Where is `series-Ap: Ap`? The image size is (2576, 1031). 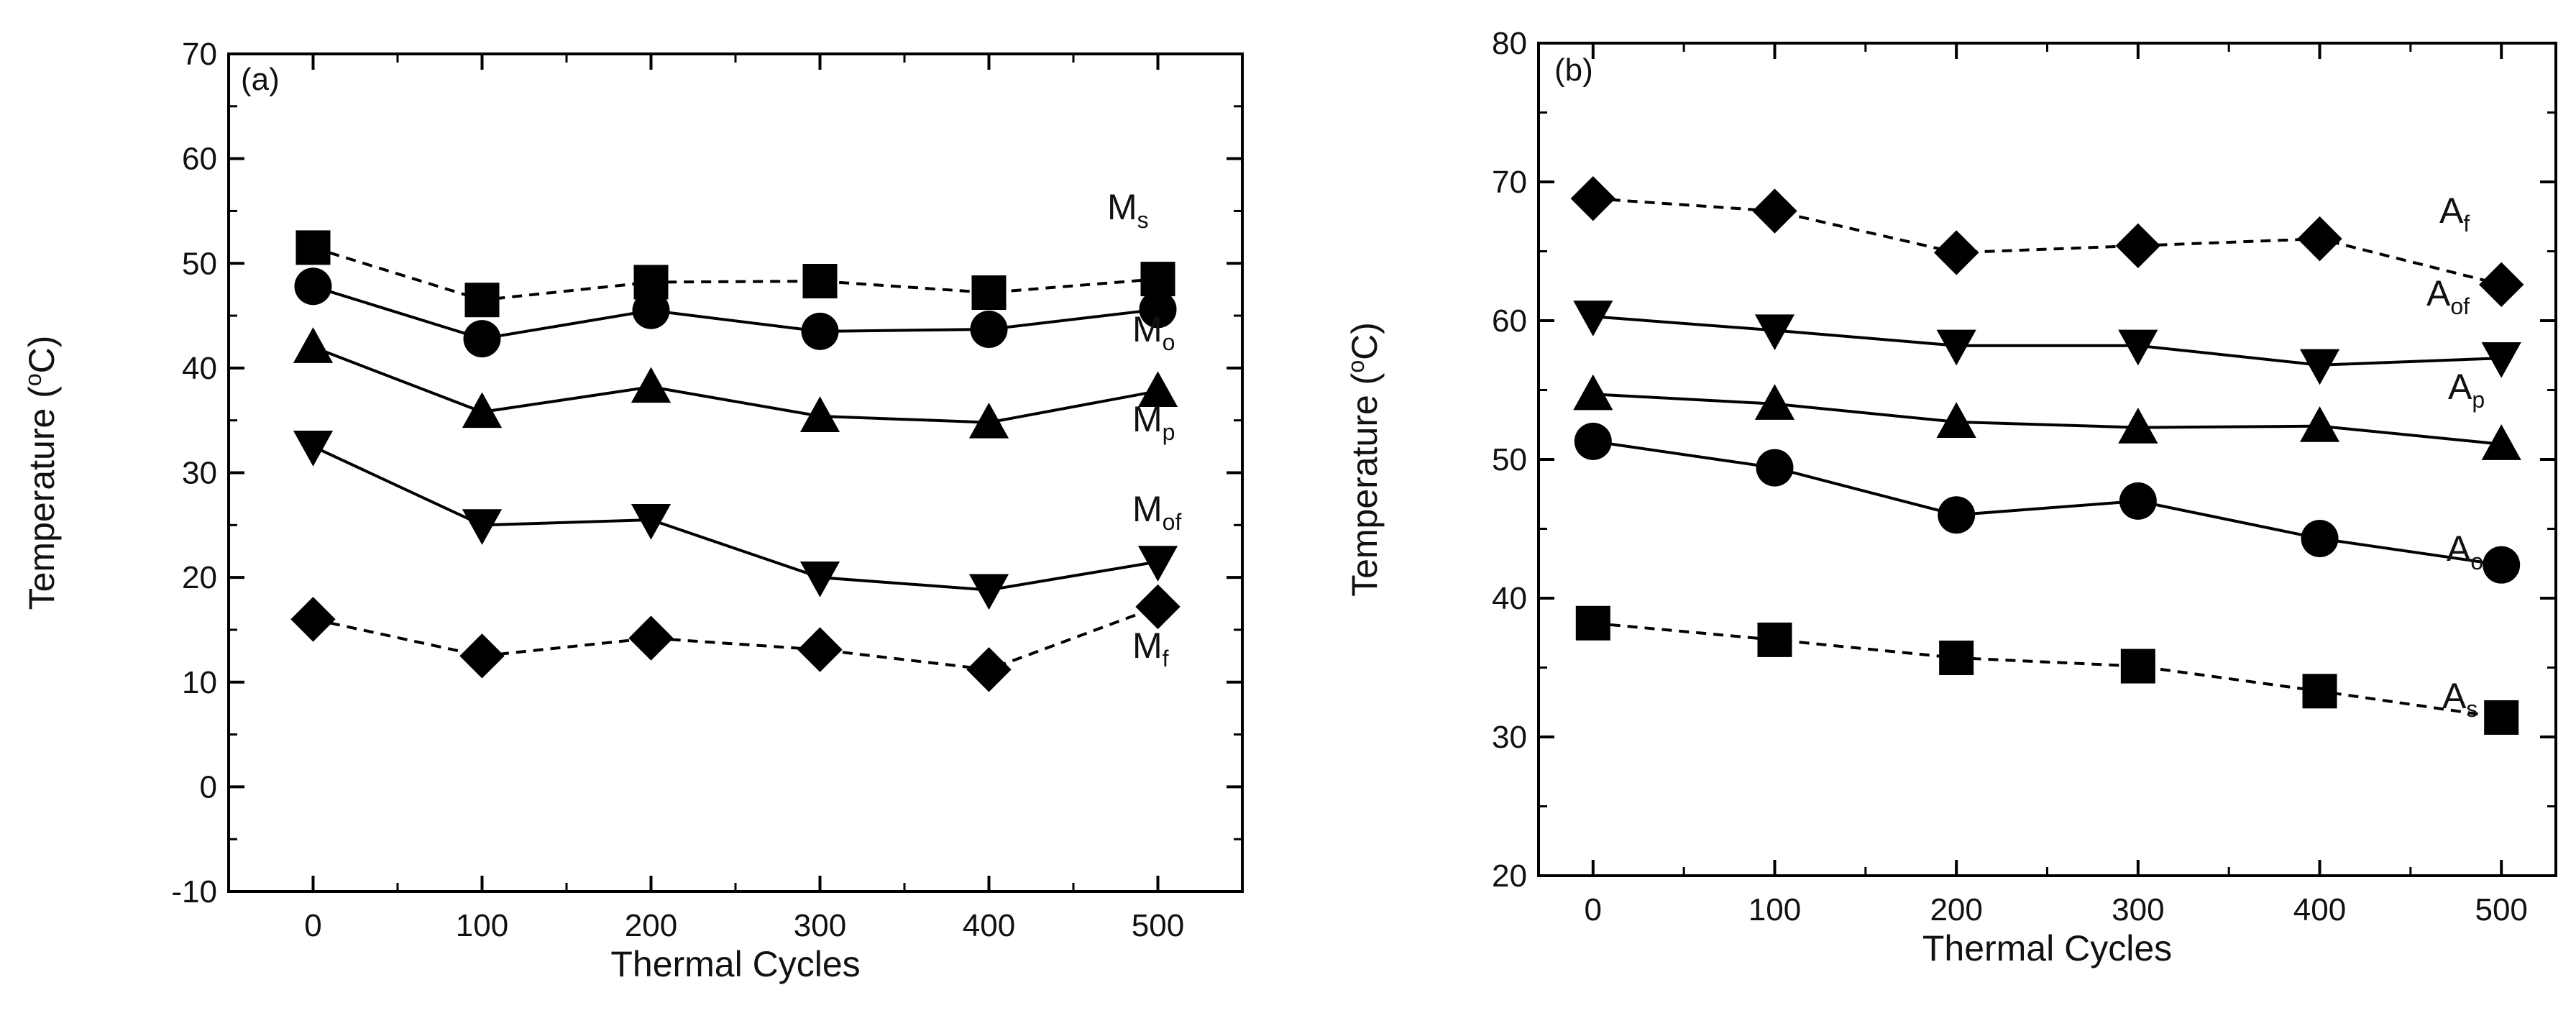 series-Ap: Ap is located at coordinates (2047, 413).